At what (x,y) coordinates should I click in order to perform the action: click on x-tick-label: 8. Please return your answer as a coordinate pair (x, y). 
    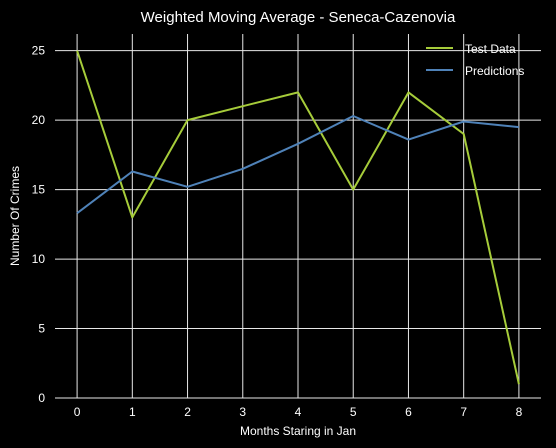
    Looking at the image, I should click on (519, 412).